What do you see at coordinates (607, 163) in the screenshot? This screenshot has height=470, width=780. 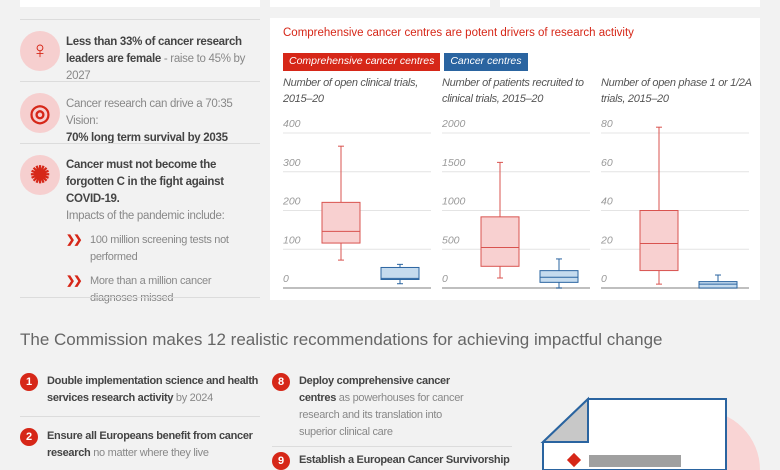 I see `tick-label: 60` at bounding box center [607, 163].